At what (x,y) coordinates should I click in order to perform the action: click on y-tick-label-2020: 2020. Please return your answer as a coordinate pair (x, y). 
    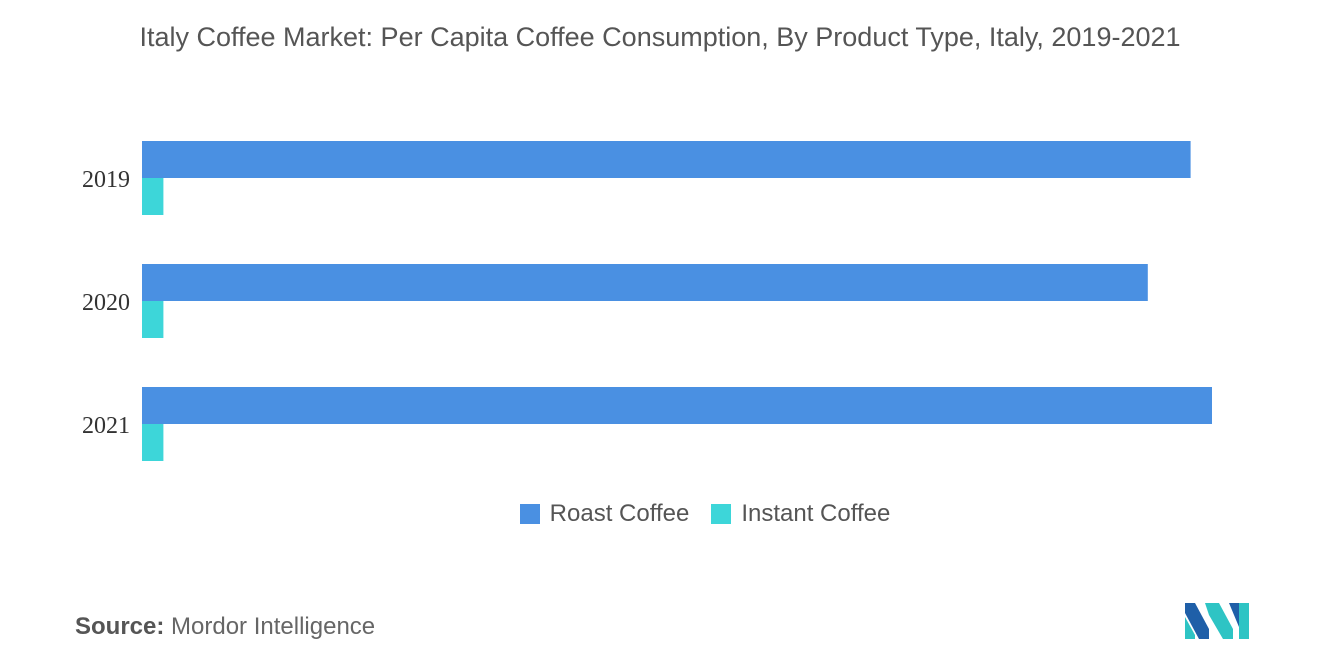
    Looking at the image, I should click on (106, 303).